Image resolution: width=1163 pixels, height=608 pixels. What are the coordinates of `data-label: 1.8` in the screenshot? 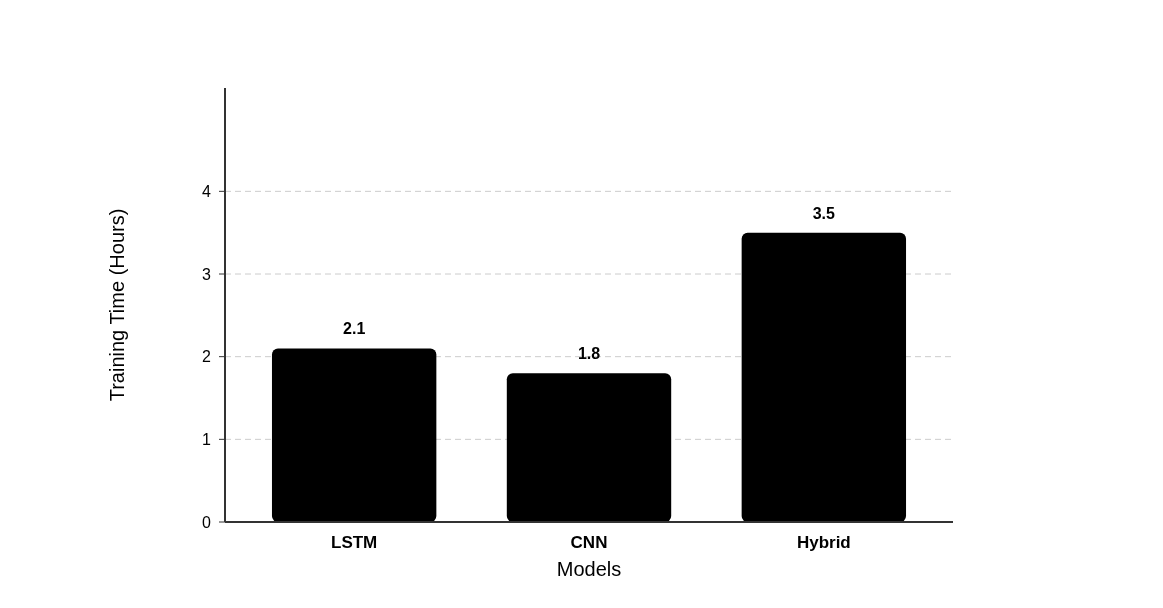 It's located at (589, 354).